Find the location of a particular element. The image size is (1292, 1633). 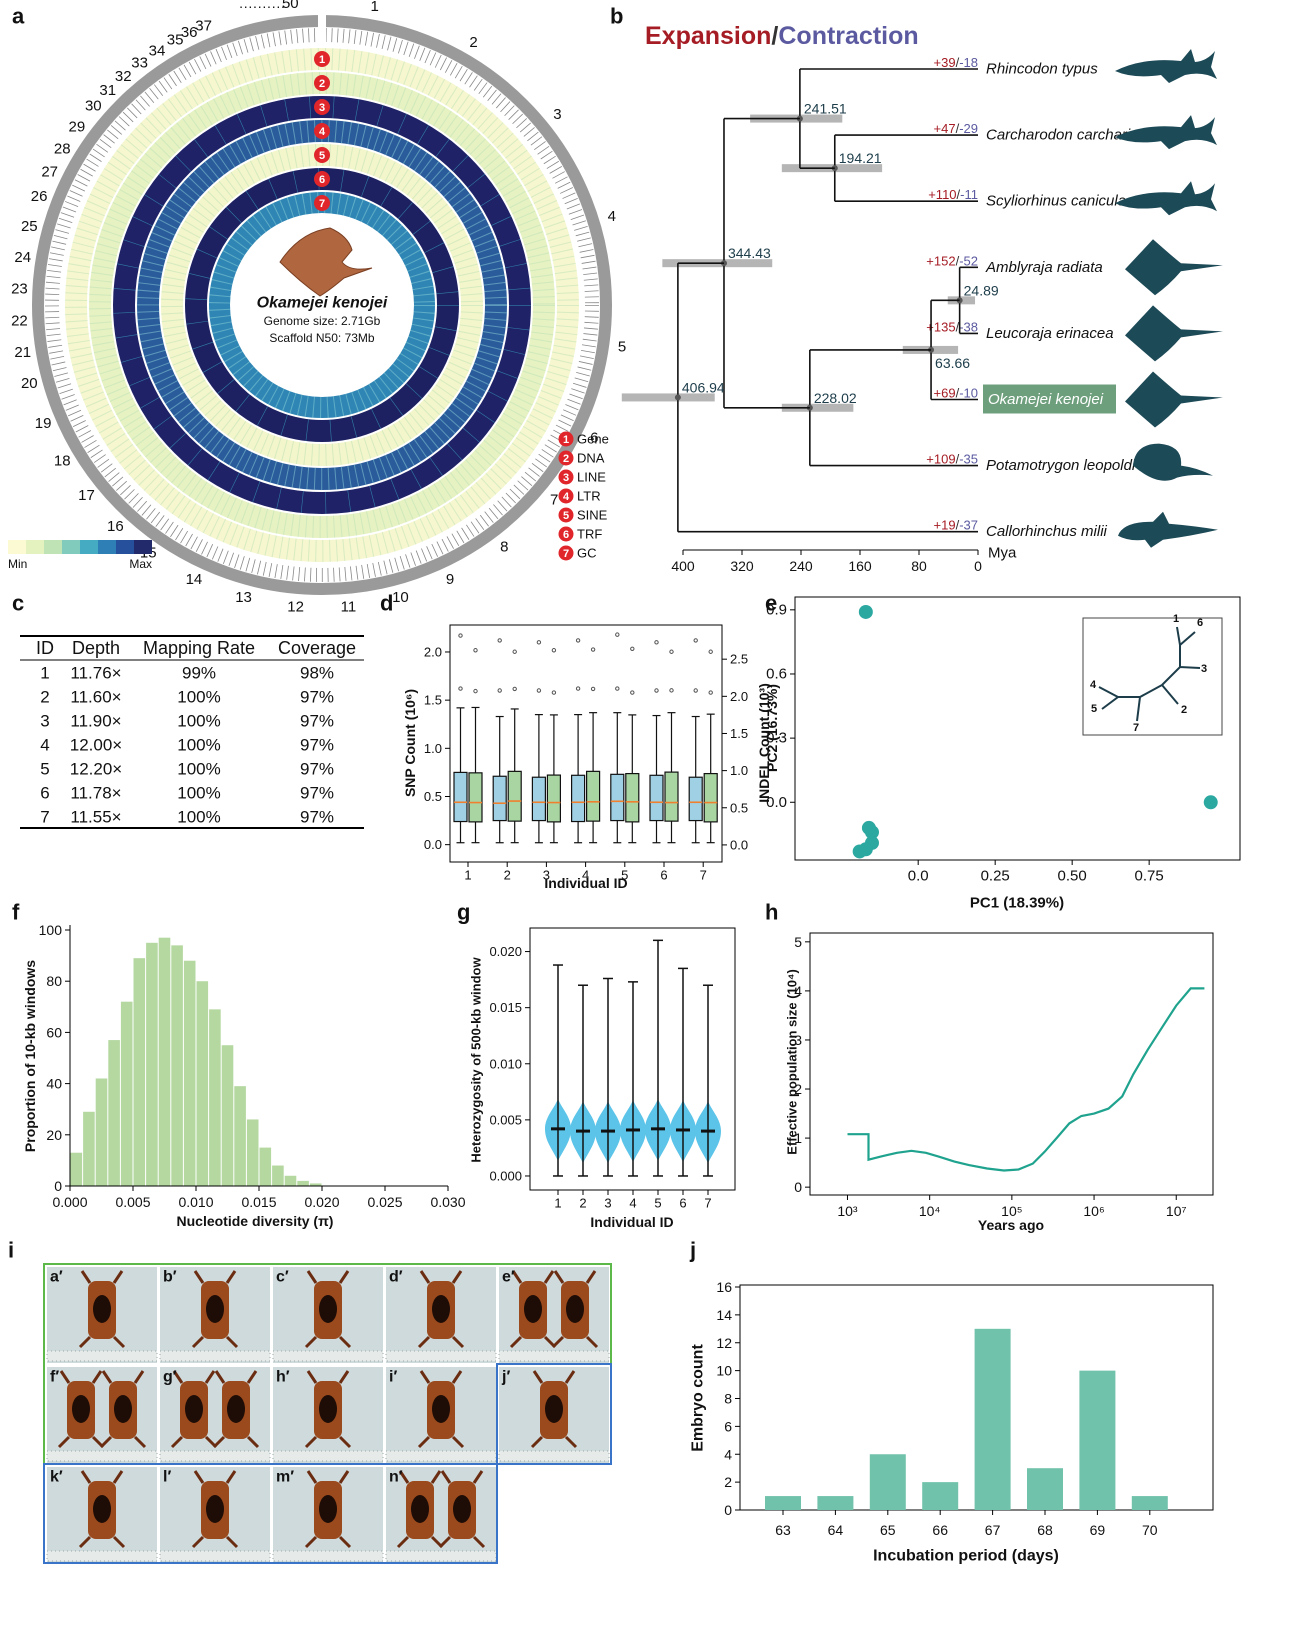

tick-label: 1.5 is located at coordinates (739, 733).